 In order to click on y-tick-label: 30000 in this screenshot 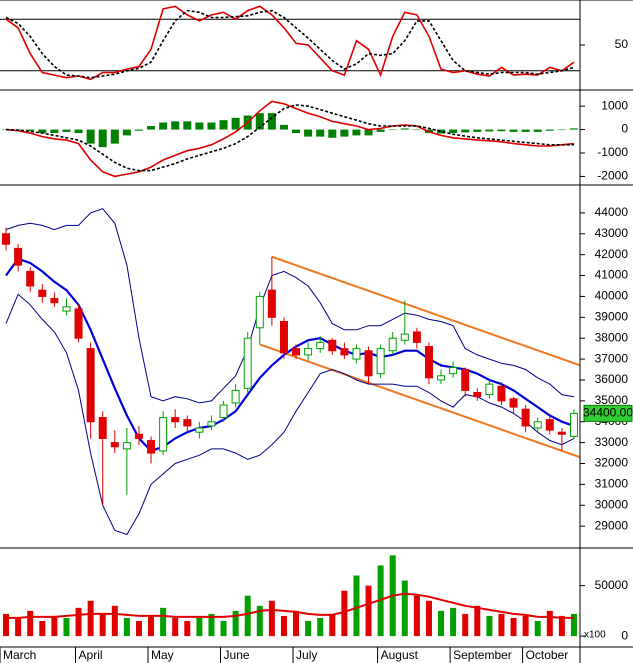, I will do `click(612, 504)`.